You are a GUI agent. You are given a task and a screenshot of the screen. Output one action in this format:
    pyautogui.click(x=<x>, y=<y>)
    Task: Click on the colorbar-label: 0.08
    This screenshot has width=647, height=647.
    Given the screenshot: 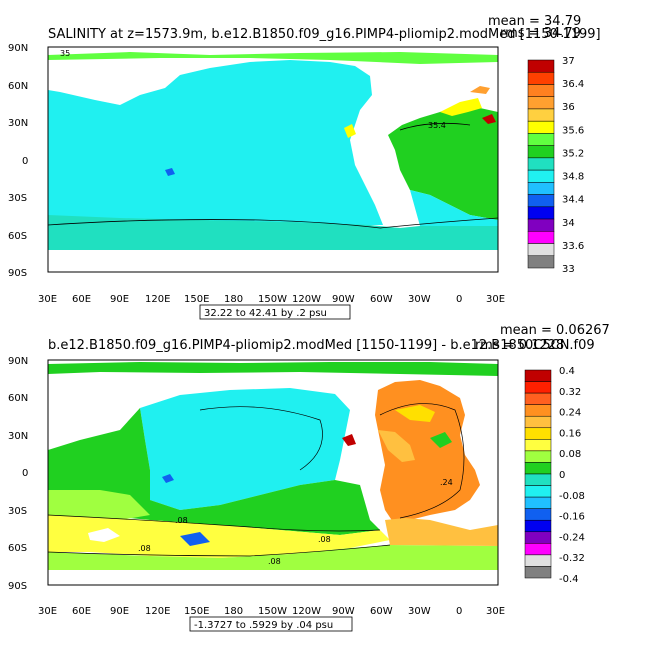 What is the action you would take?
    pyautogui.click(x=570, y=454)
    